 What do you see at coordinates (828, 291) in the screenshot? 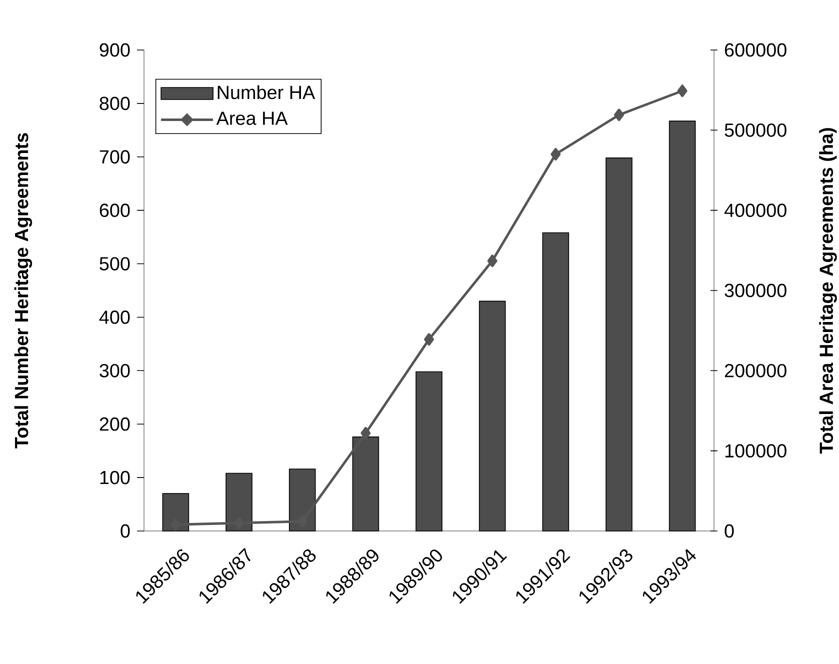
I see `y2-axis-title: Total Area Heritage Agreements (ha)` at bounding box center [828, 291].